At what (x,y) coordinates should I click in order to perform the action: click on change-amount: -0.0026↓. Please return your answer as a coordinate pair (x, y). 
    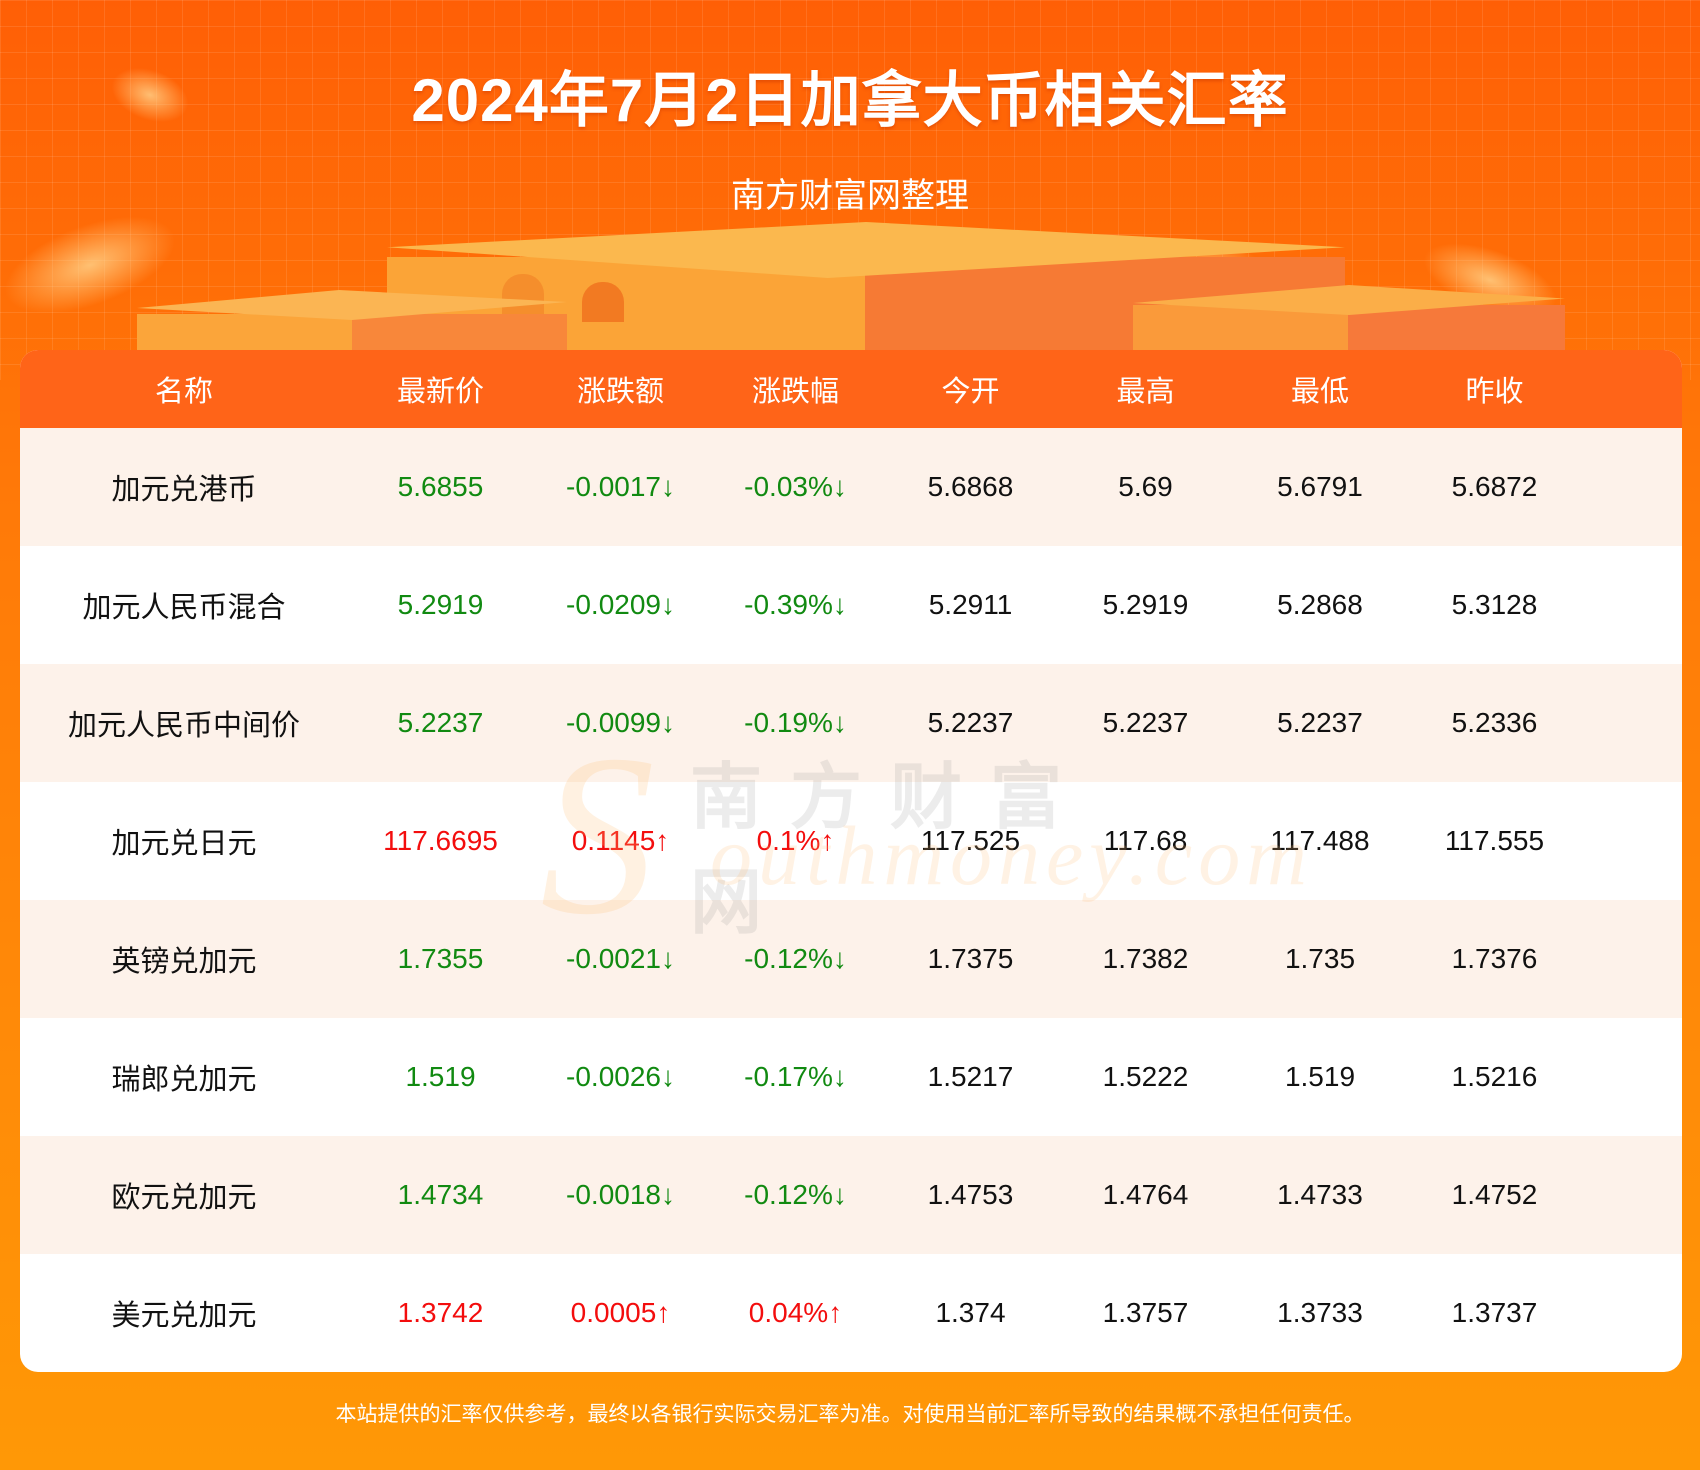
    Looking at the image, I should click on (620, 1076).